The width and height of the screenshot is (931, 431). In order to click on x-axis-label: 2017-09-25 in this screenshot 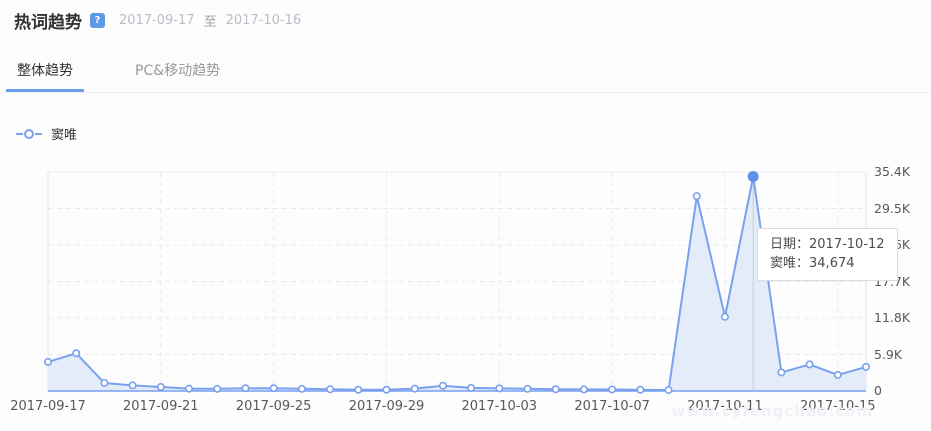, I will do `click(273, 406)`.